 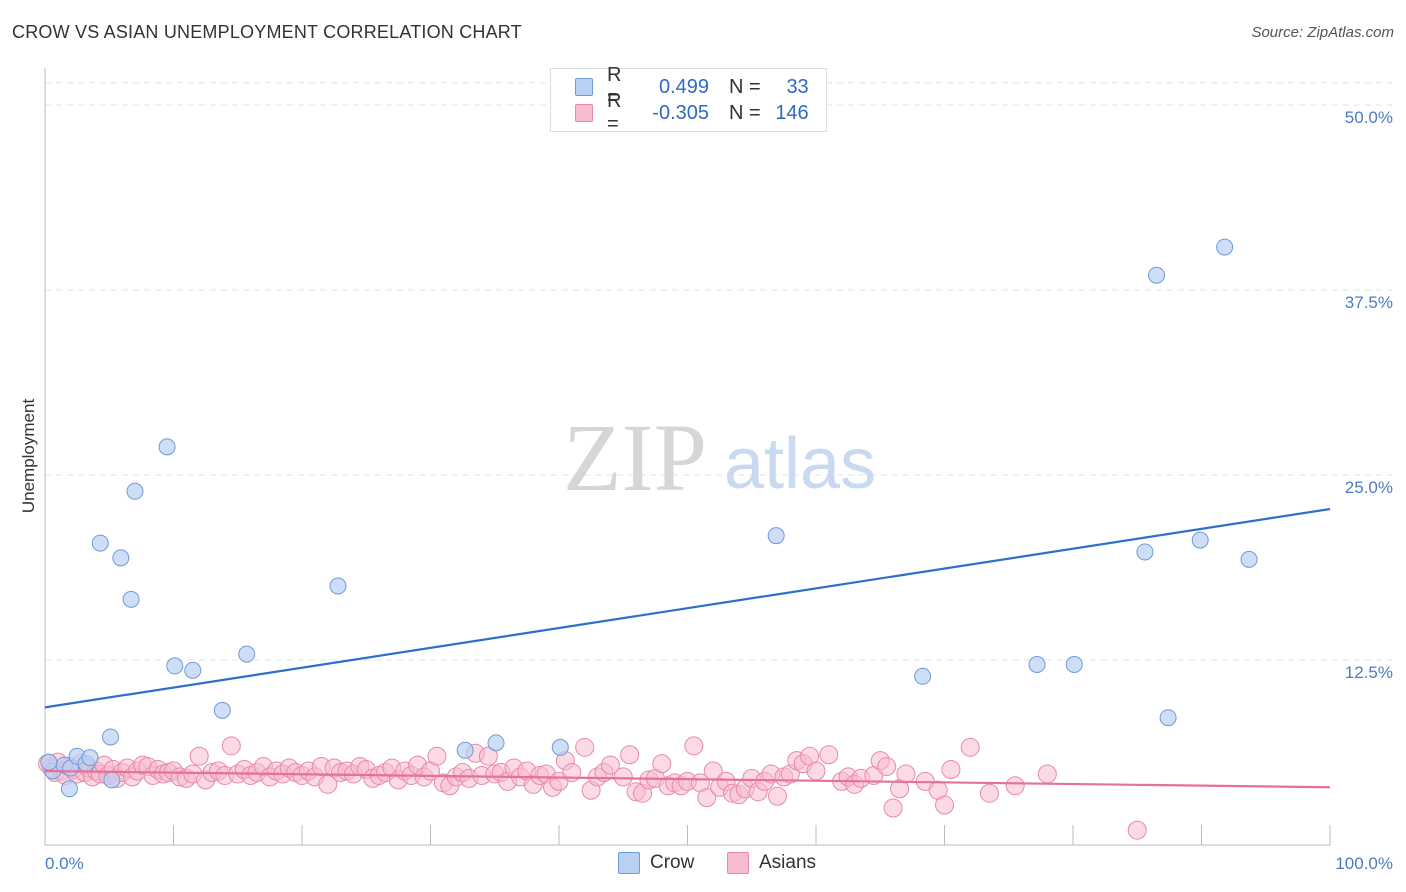 What do you see at coordinates (1369, 672) in the screenshot?
I see `y-tick-label: 12.5%` at bounding box center [1369, 672].